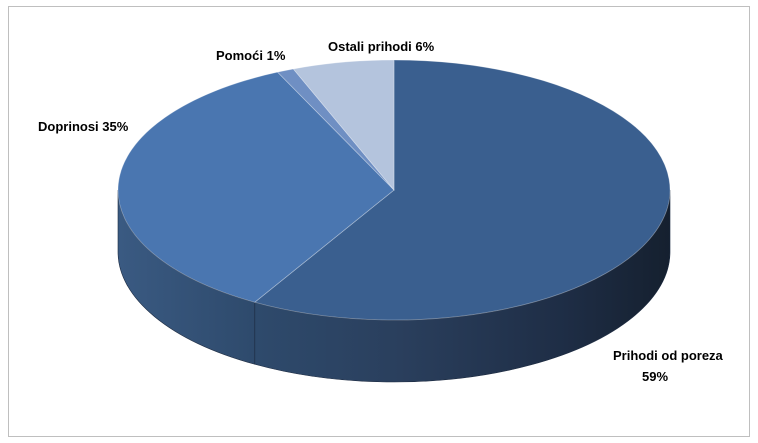  What do you see at coordinates (343, 125) in the screenshot?
I see `slice-ostali-prihodi` at bounding box center [343, 125].